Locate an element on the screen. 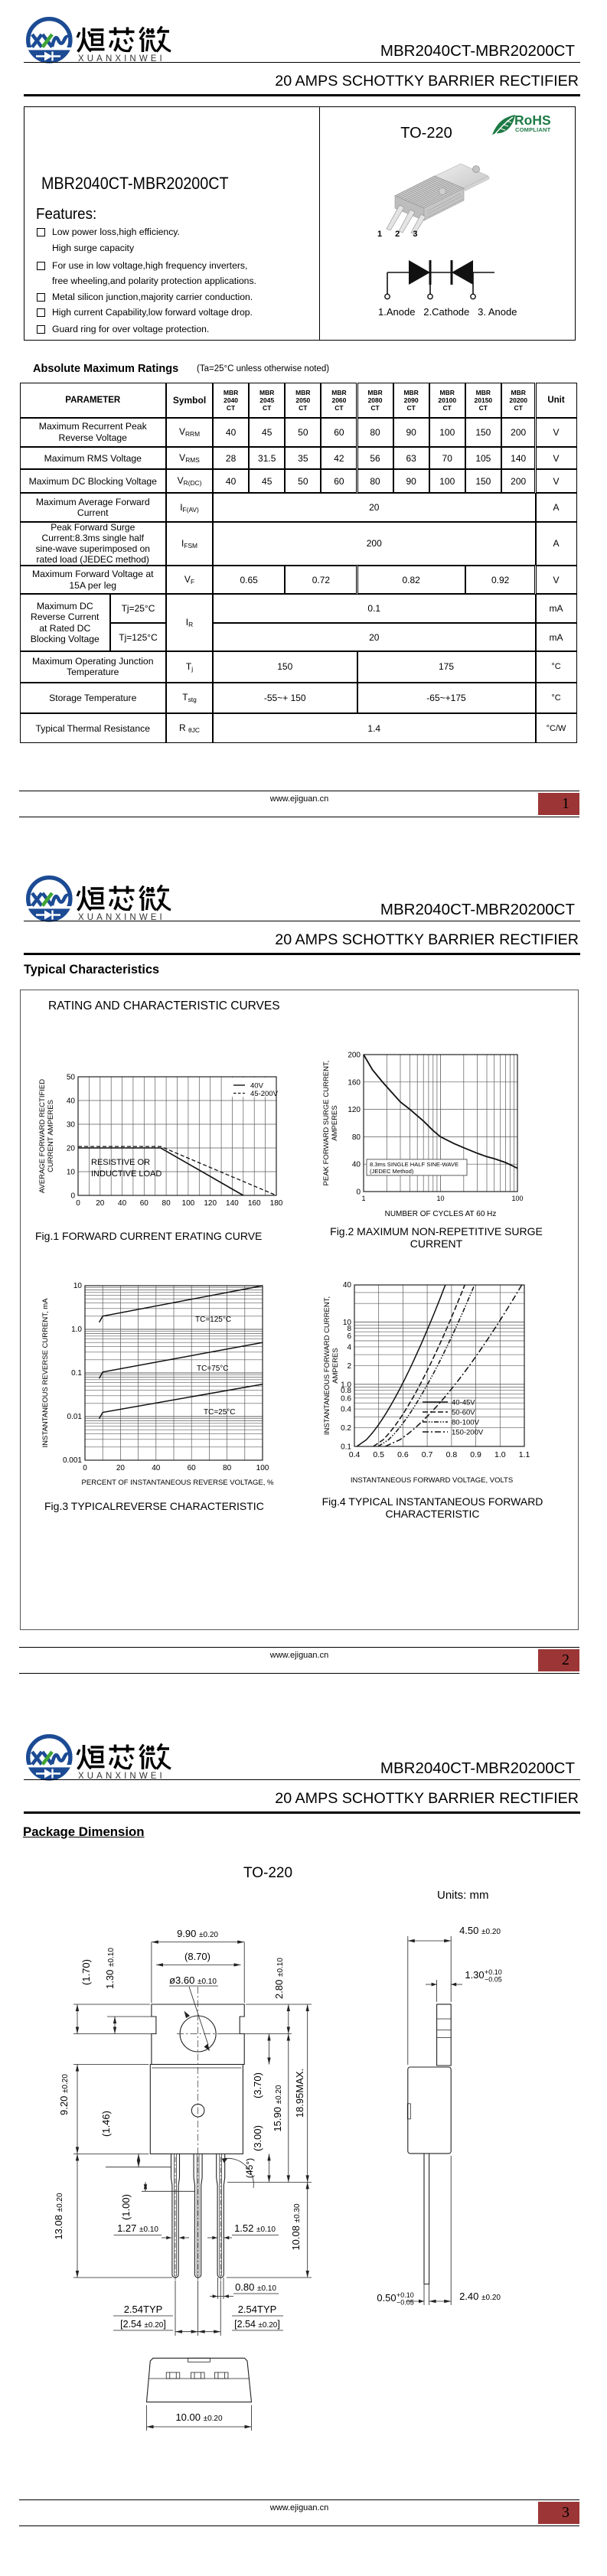 The image size is (607, 2576). svg-text: 180 is located at coordinates (276, 1203).